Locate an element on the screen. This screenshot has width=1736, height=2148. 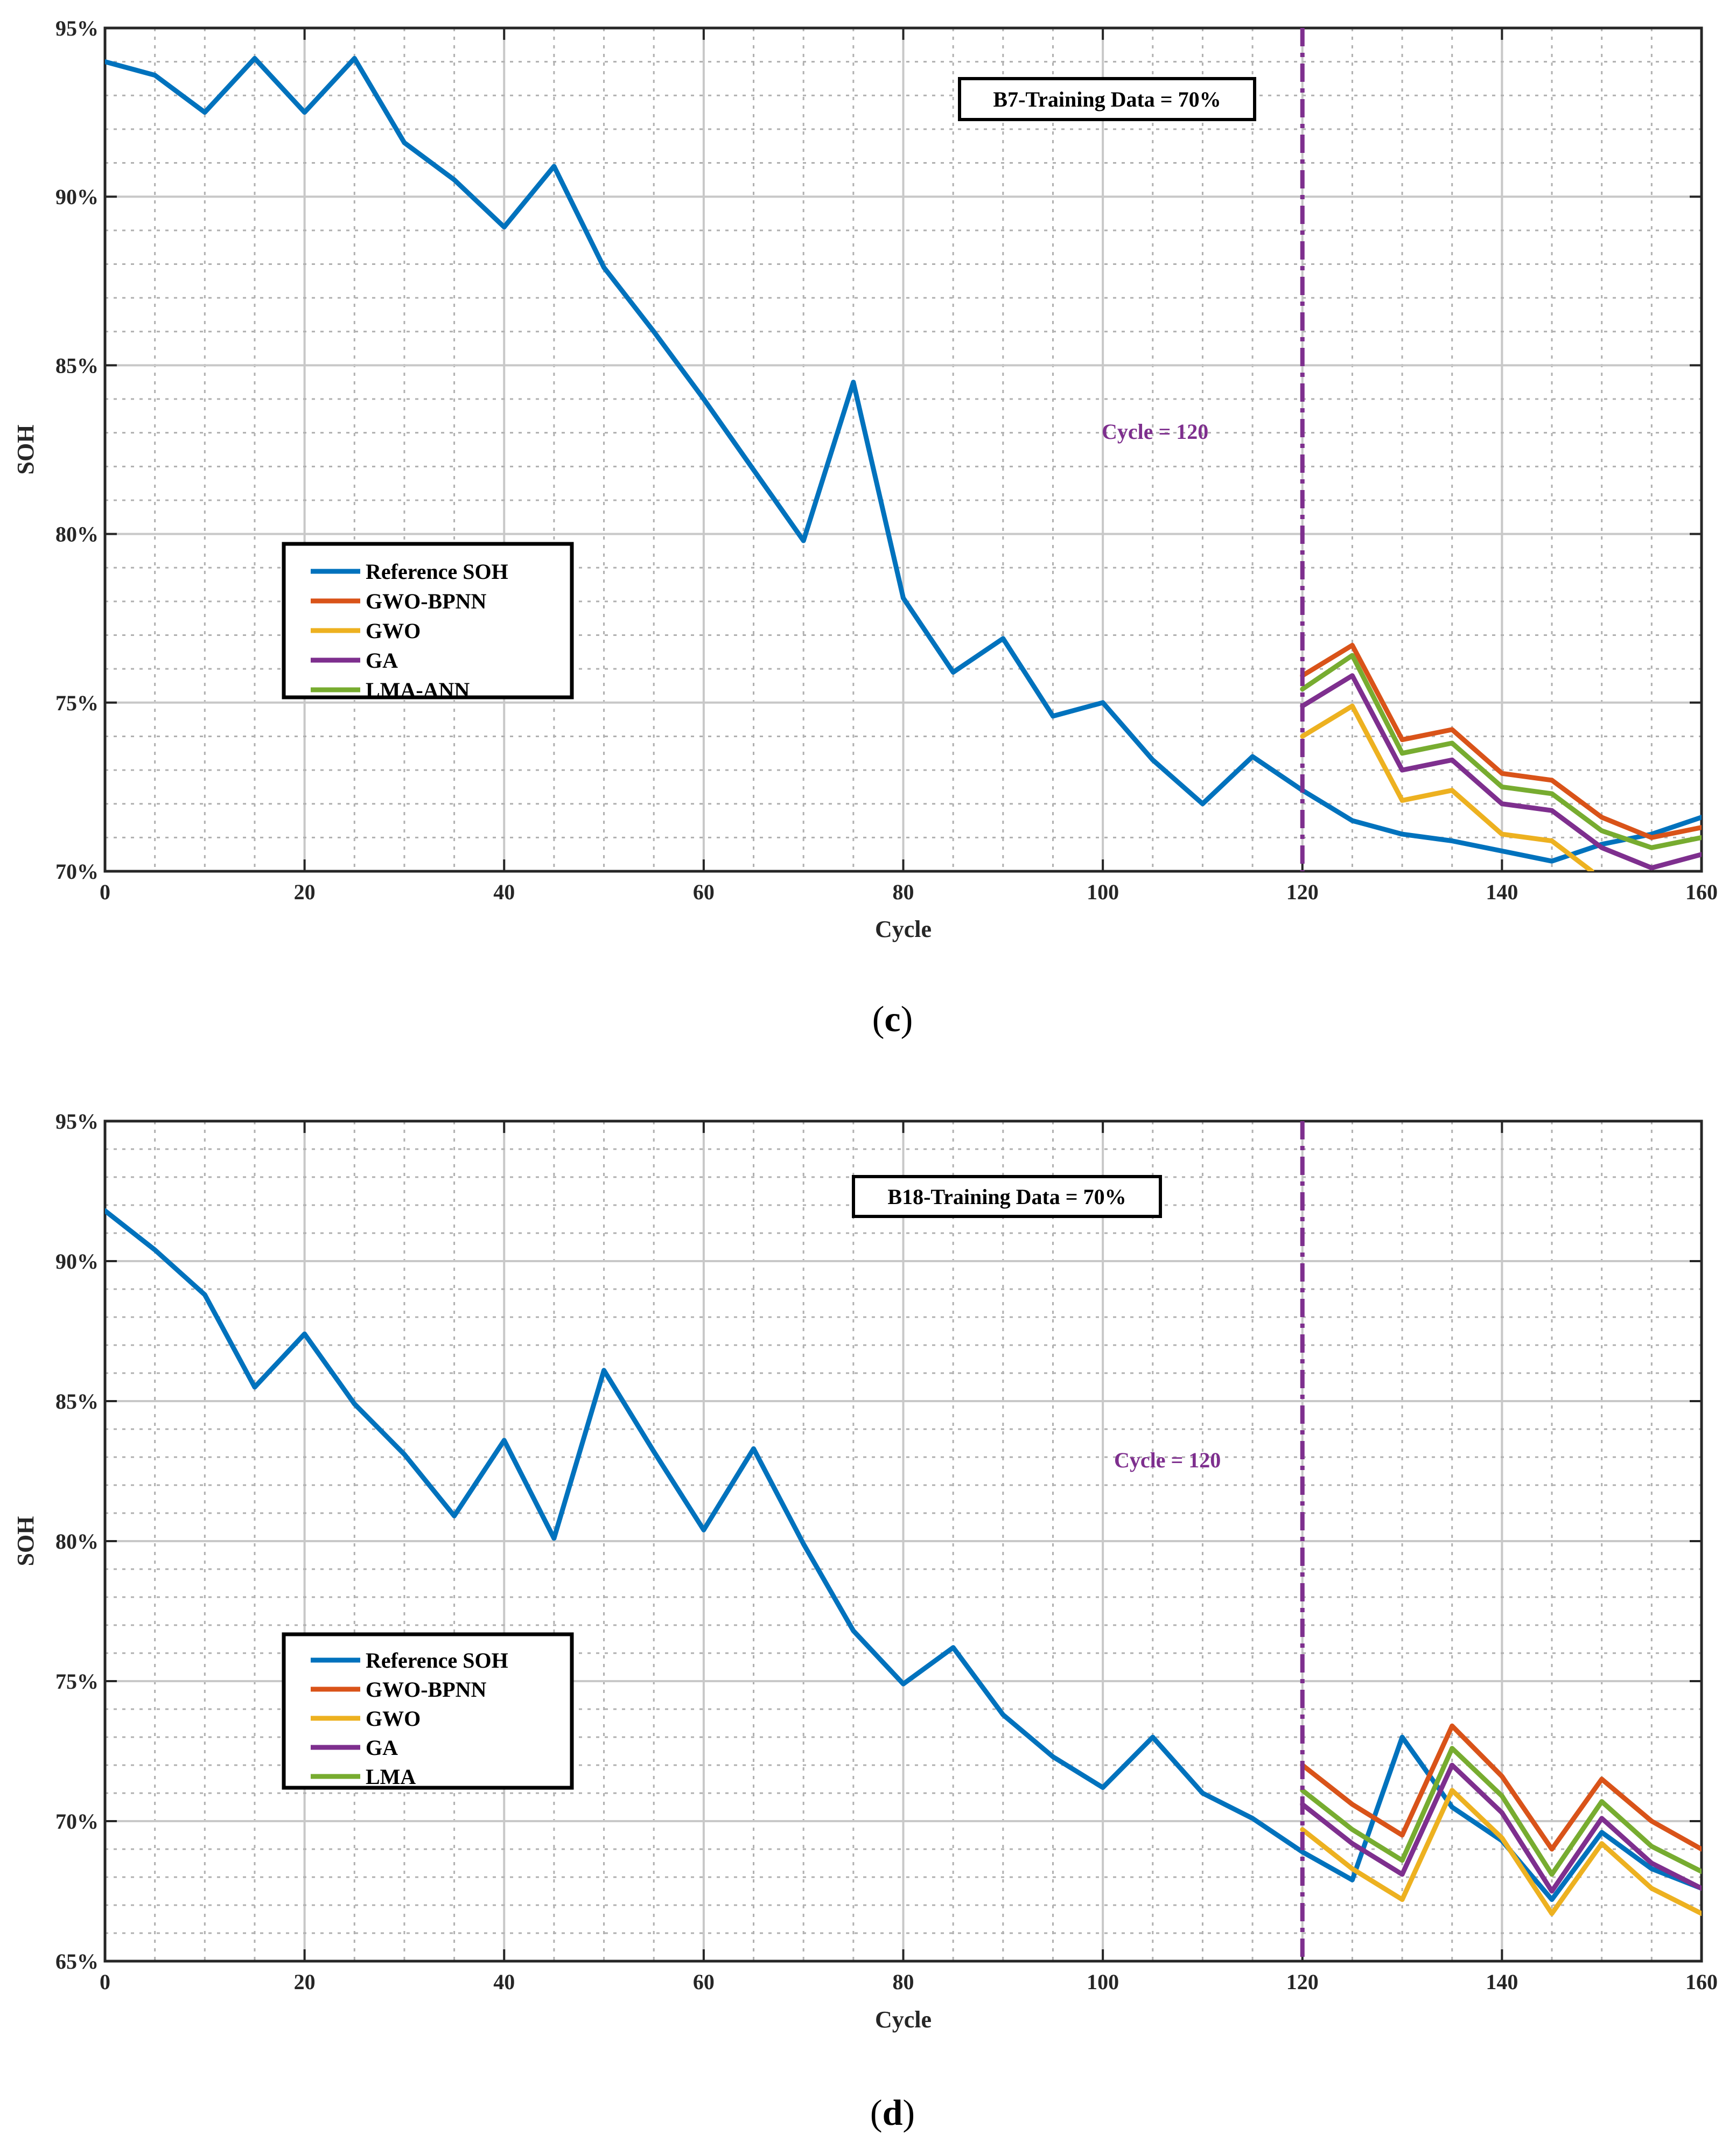
panel-letter: d is located at coordinates (893, 2112).